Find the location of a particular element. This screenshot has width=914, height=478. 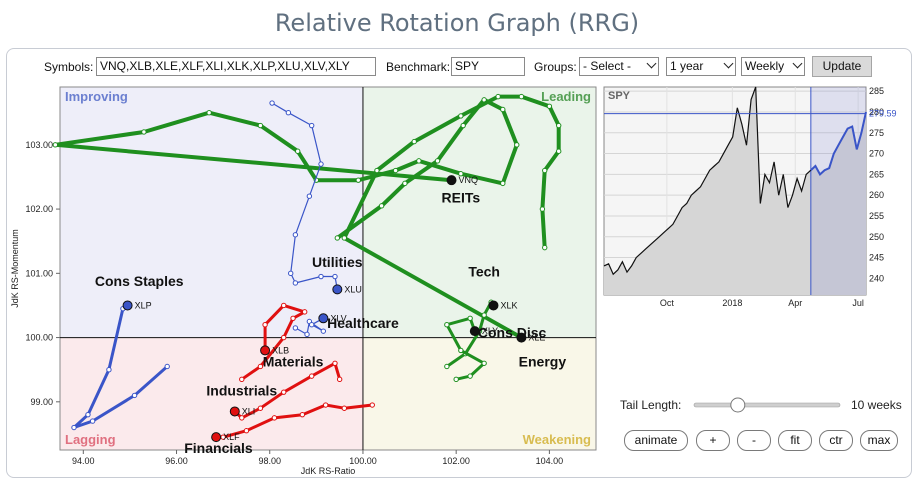

symbol-label: VNQ is located at coordinates (469, 180).